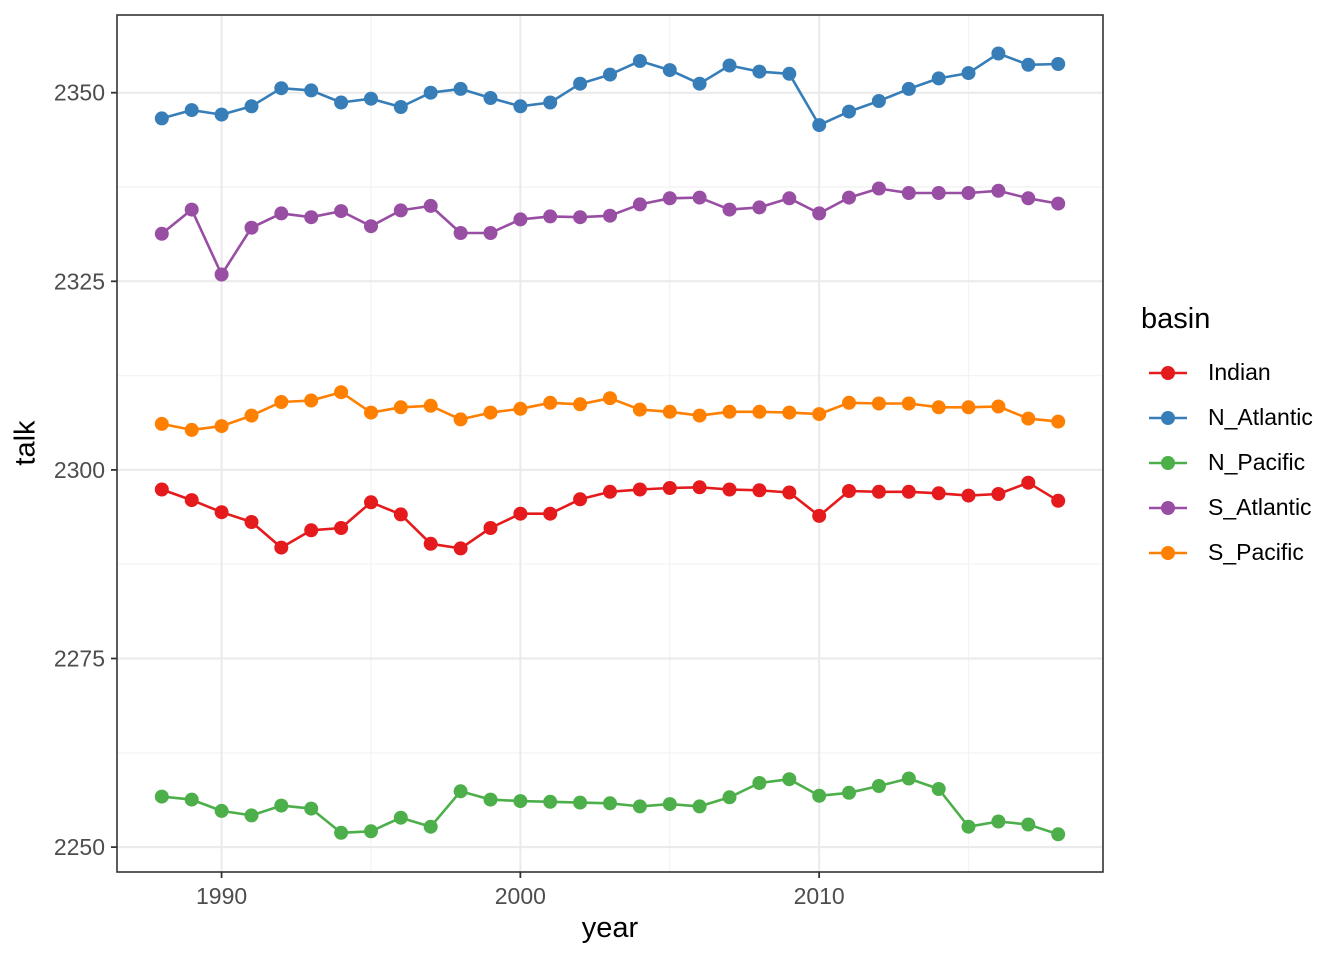  I want to click on legend-item-n-pacific: N_Pacific, so click(1227, 462).